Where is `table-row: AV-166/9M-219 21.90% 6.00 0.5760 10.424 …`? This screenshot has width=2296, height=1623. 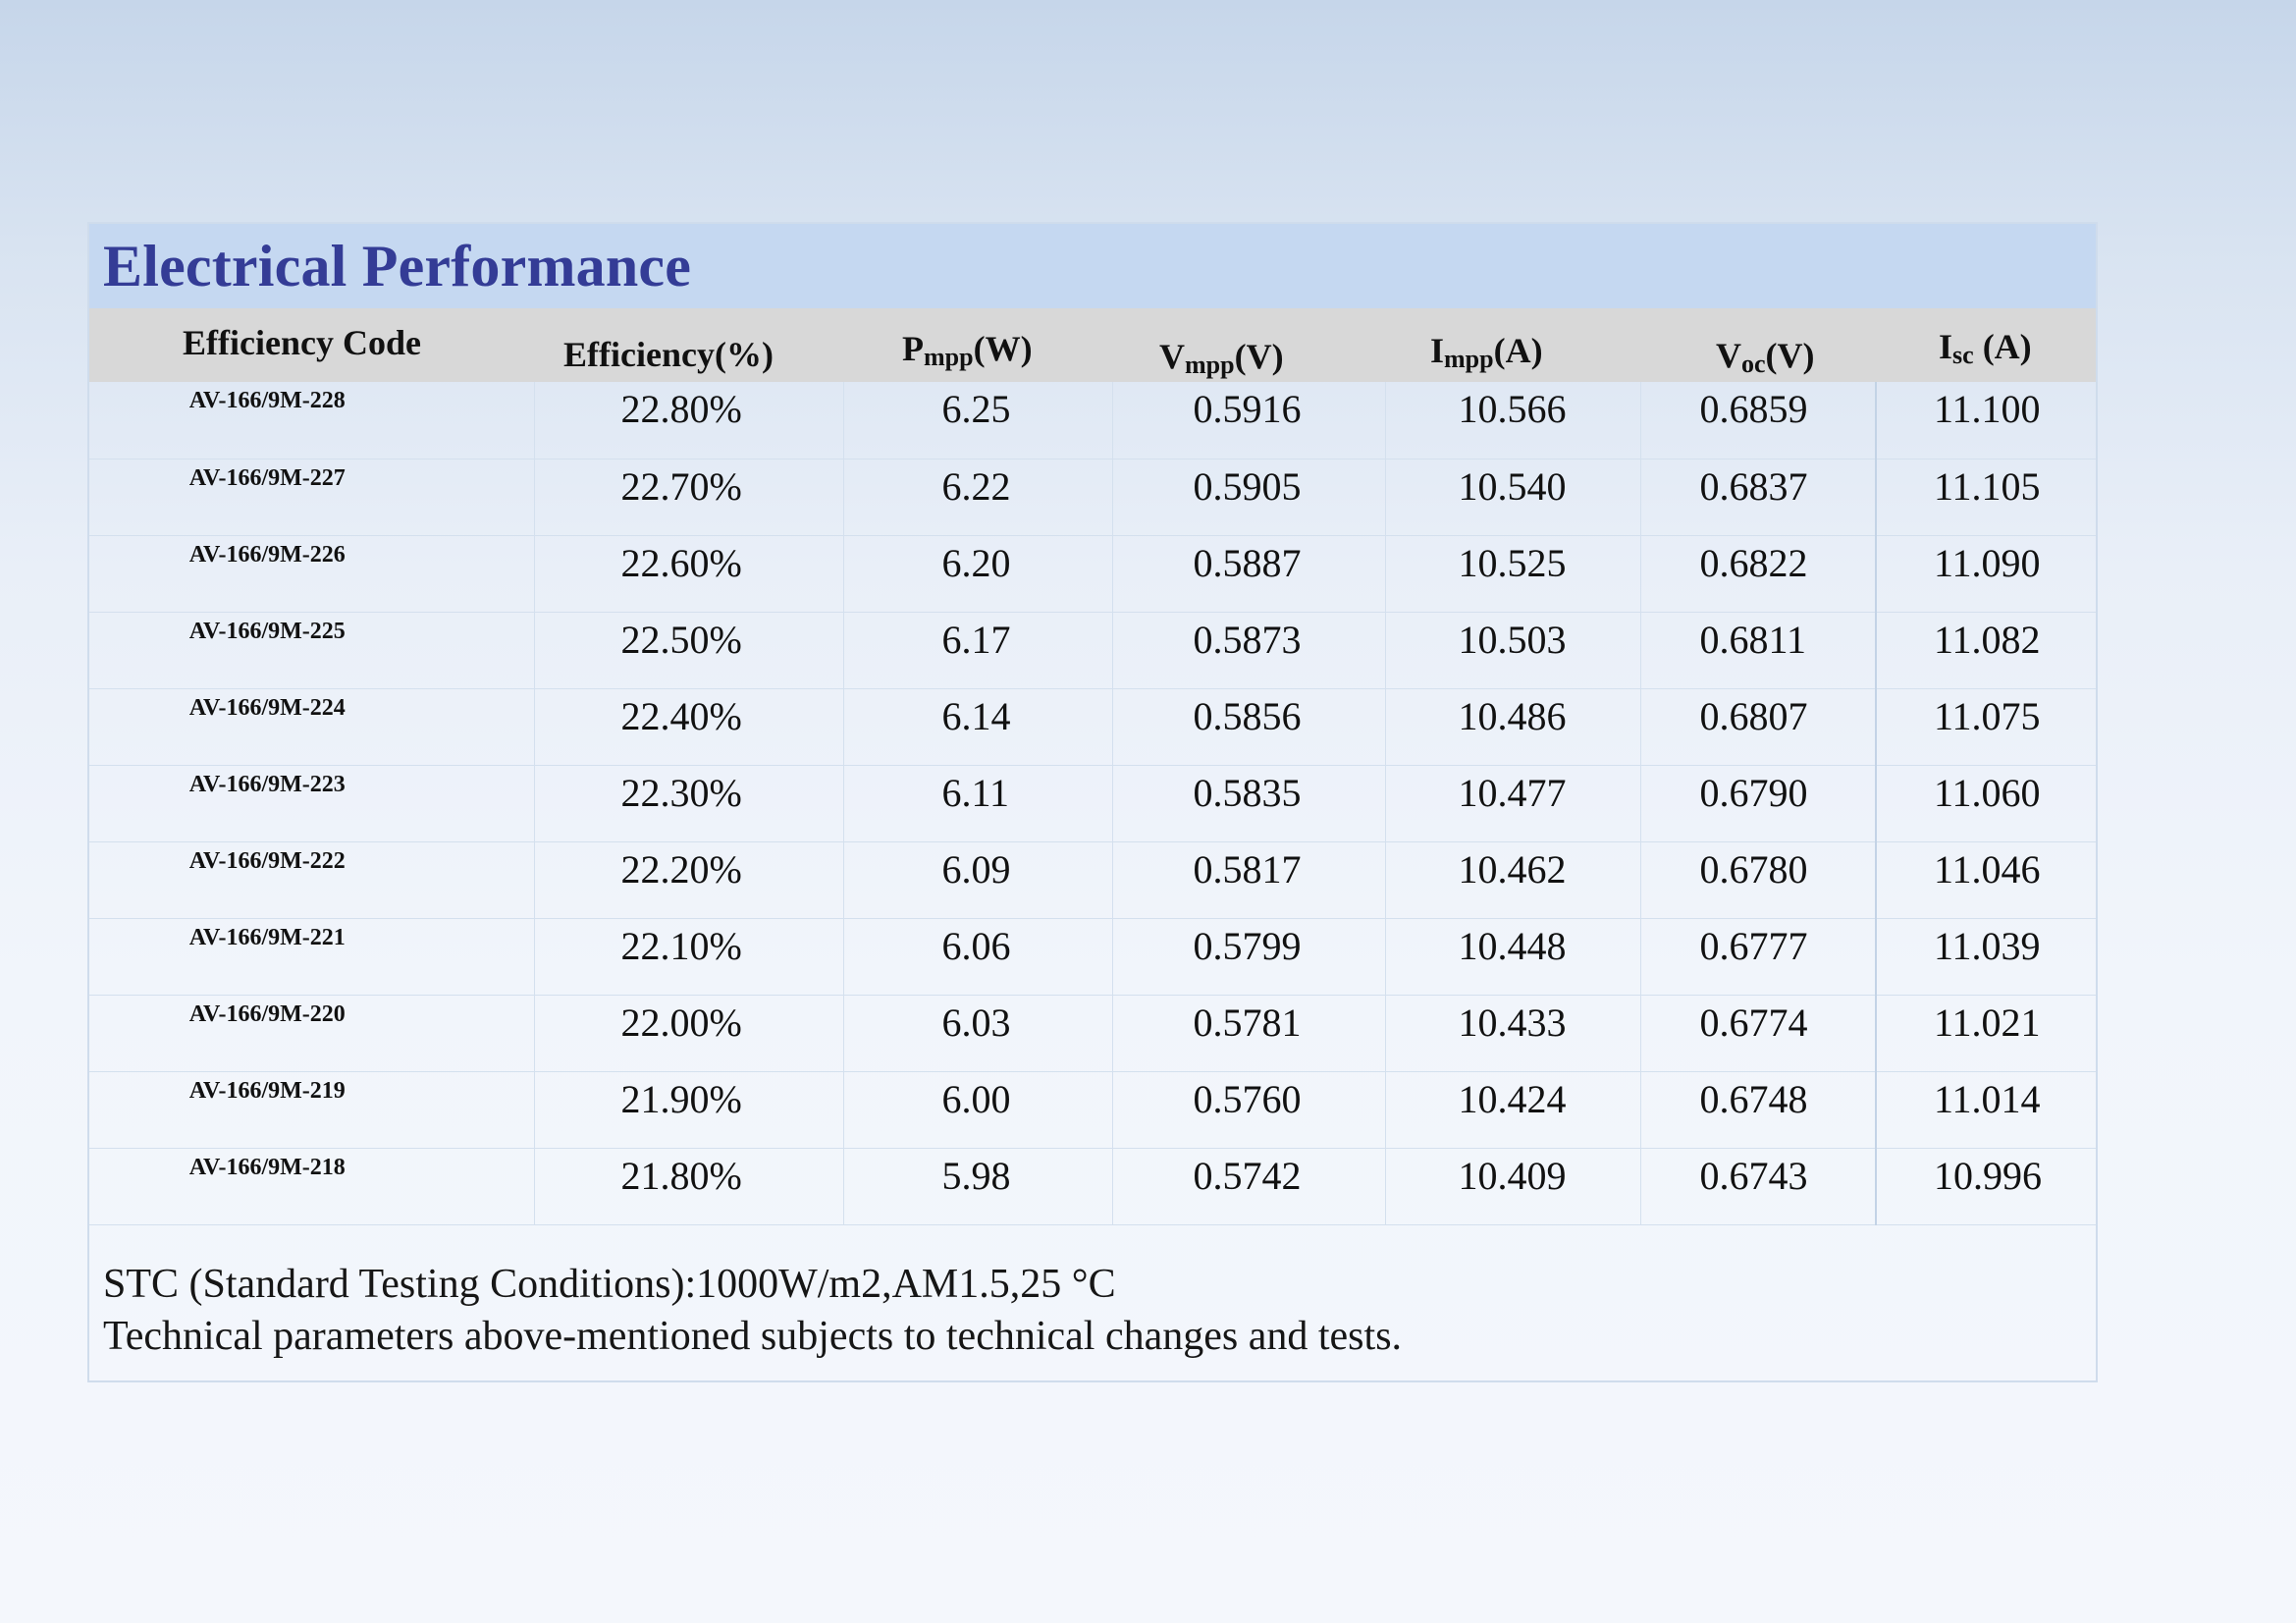
table-row: AV-166/9M-219 21.90% 6.00 0.5760 10.424 … is located at coordinates (1092, 1110).